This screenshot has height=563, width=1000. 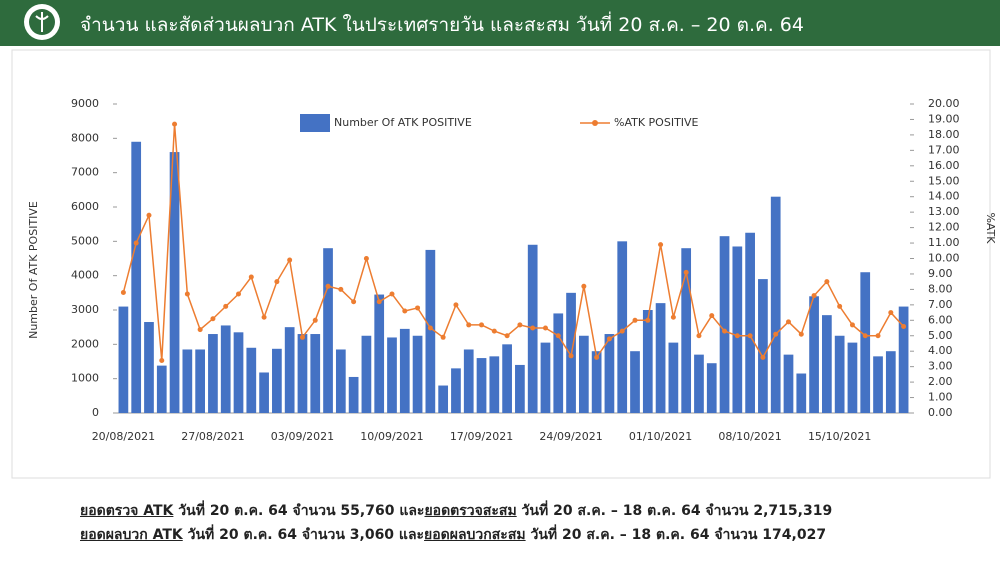 I want to click on y2-tick-label: 7.00, so click(x=940, y=304).